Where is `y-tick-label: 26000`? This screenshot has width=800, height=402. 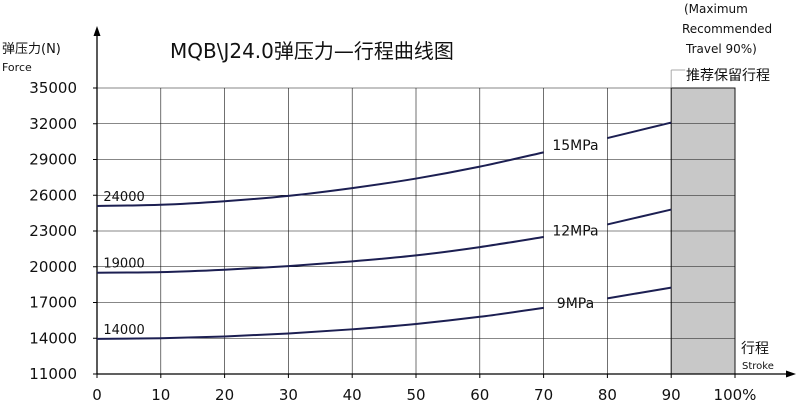 y-tick-label: 26000 is located at coordinates (53, 195).